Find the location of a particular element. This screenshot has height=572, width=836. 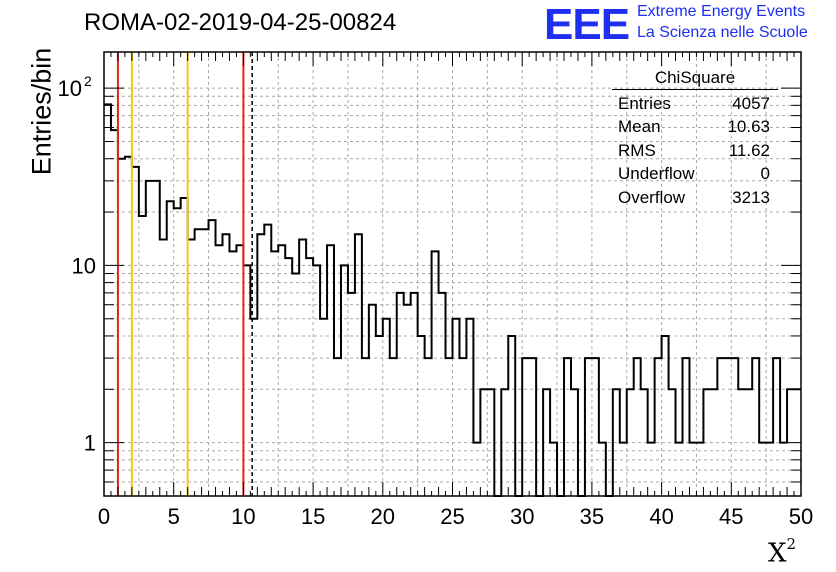

x-tick-label: 45 is located at coordinates (731, 516).